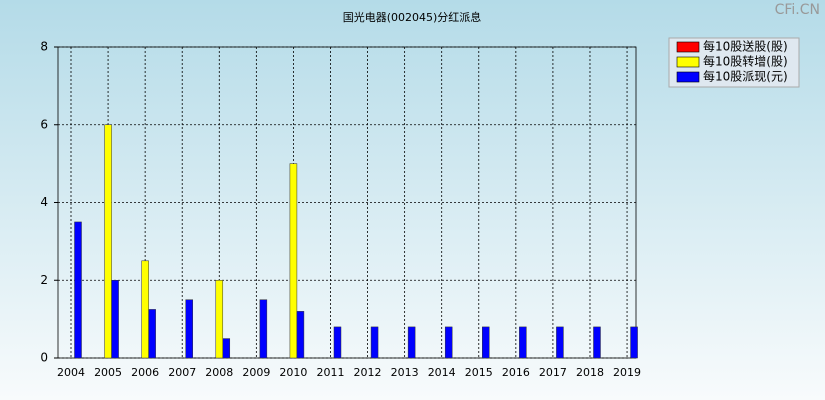 The height and width of the screenshot is (400, 825). I want to click on x-tick-label: 2015, so click(479, 372).